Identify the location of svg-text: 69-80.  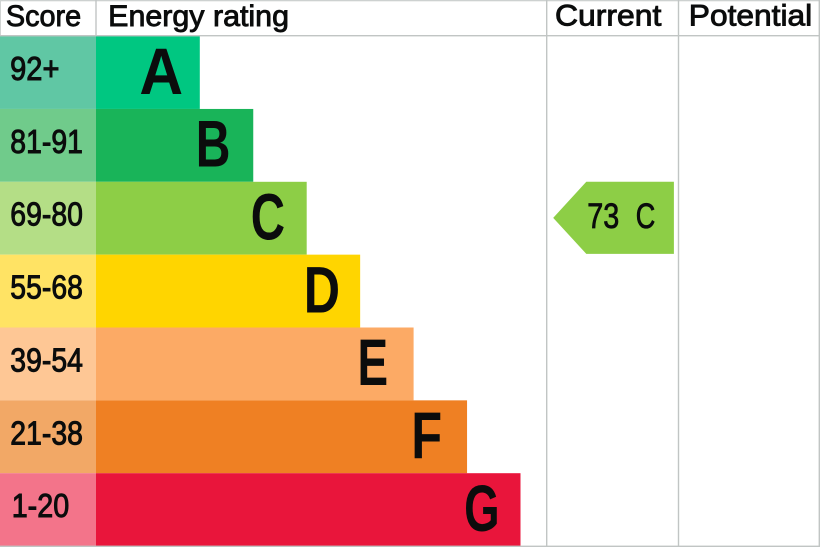
(46, 215).